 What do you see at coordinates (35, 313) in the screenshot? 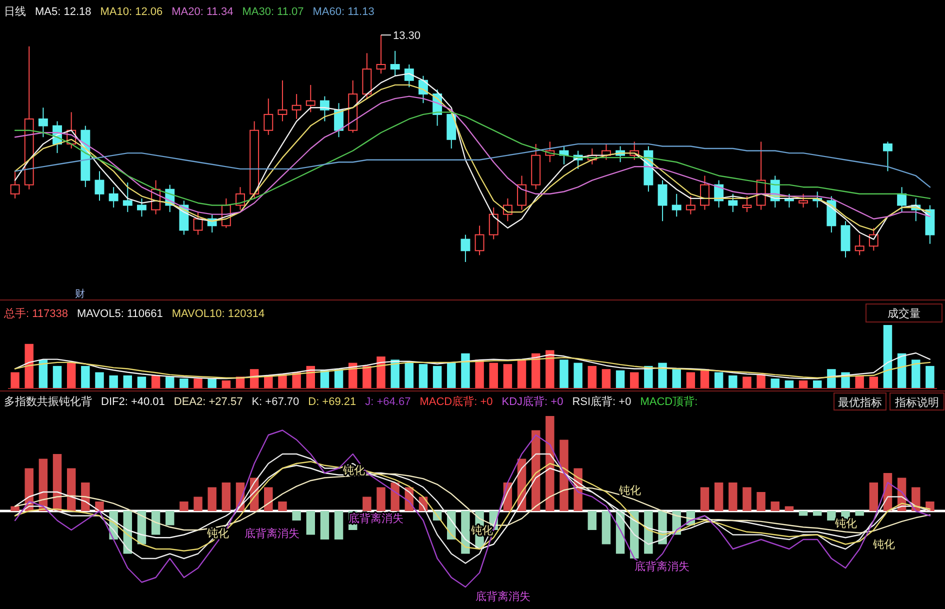
I see `chart-title: 总手: 117338` at bounding box center [35, 313].